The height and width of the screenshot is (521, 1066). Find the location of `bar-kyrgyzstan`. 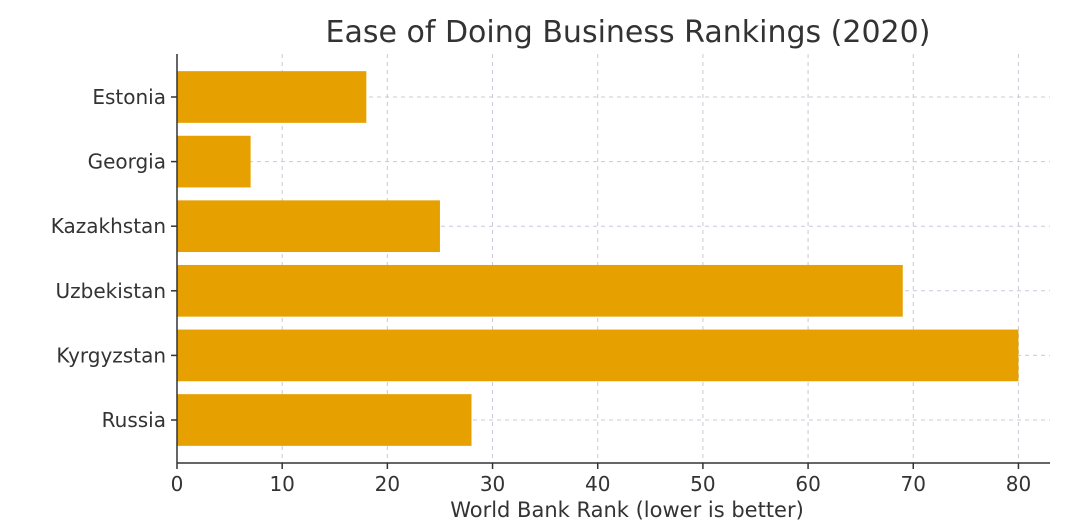

bar-kyrgyzstan is located at coordinates (598, 355).